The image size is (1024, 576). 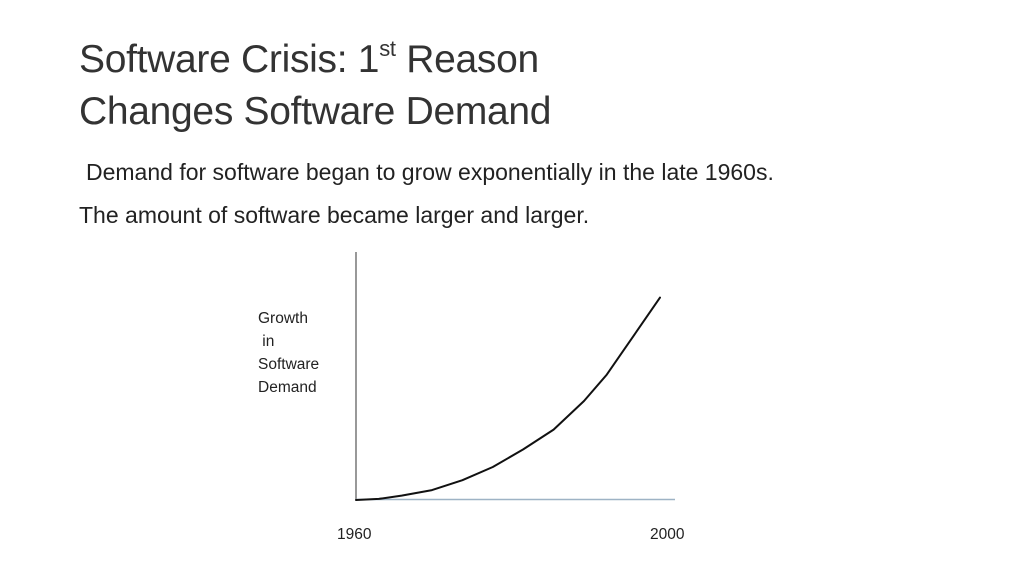 What do you see at coordinates (229, 59) in the screenshot?
I see `title-main-text: Software Crisis: 1` at bounding box center [229, 59].